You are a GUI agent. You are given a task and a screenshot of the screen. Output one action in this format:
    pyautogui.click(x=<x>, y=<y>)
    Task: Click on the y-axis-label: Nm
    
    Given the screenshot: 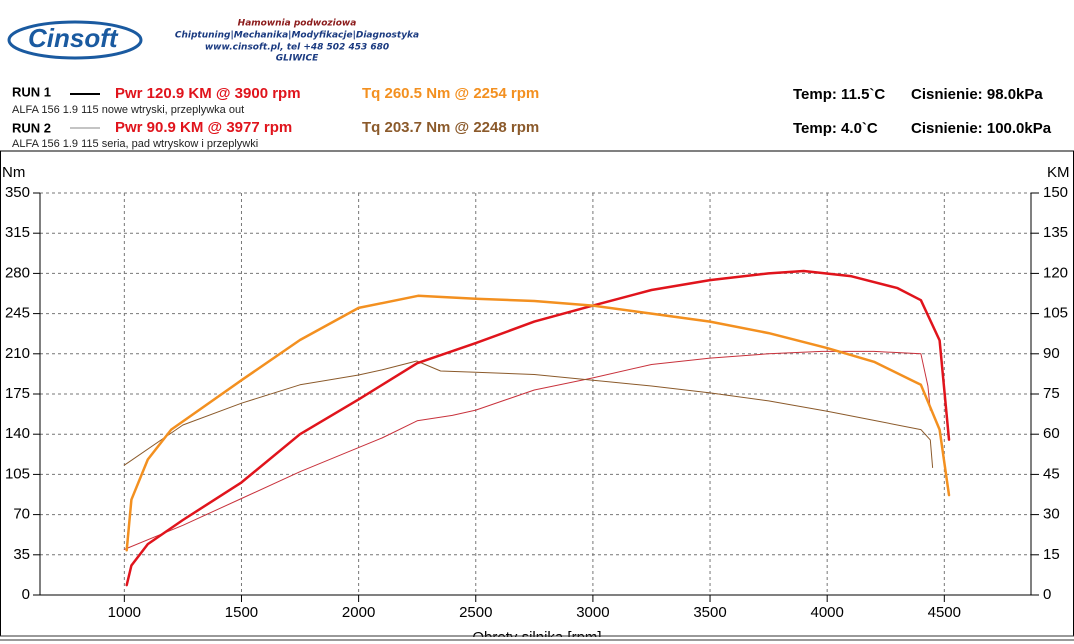 What is the action you would take?
    pyautogui.click(x=13, y=172)
    